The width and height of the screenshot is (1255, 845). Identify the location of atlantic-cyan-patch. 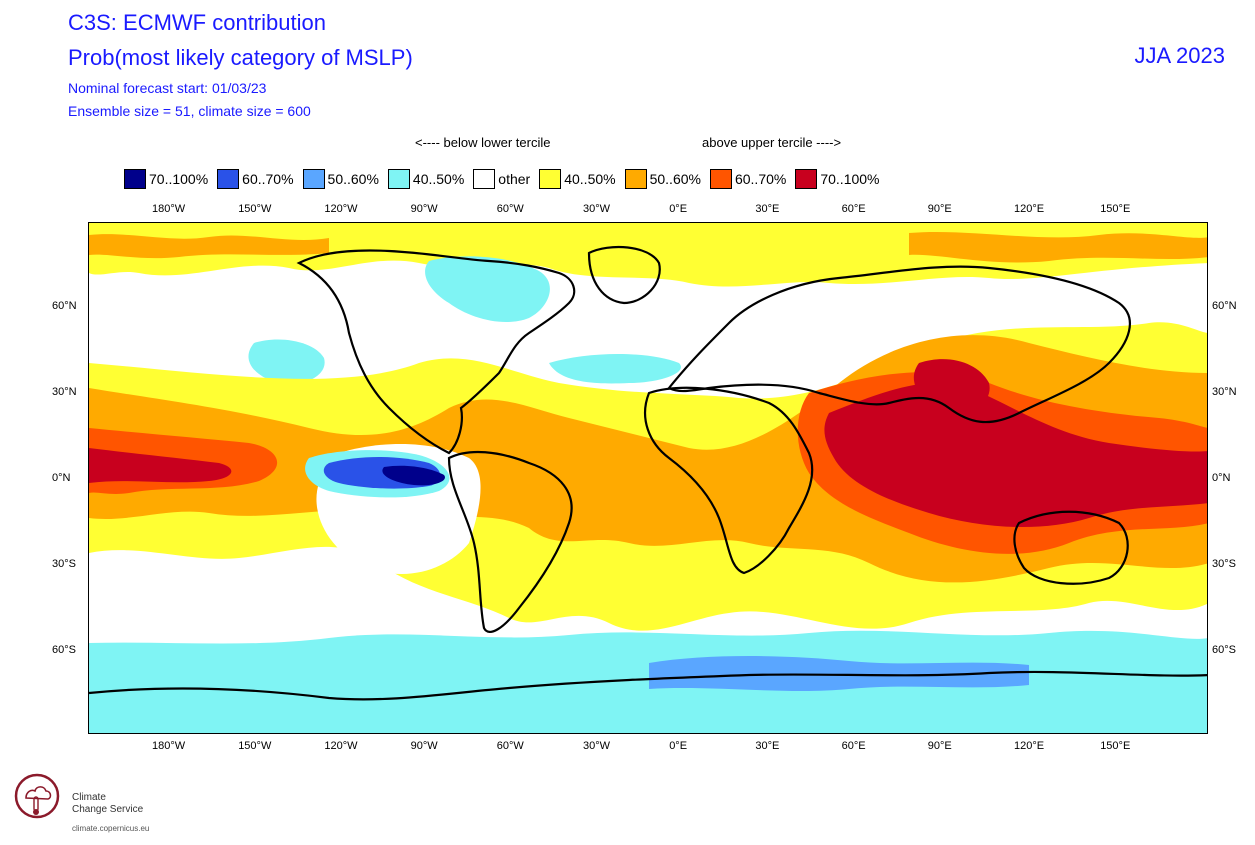
(615, 369).